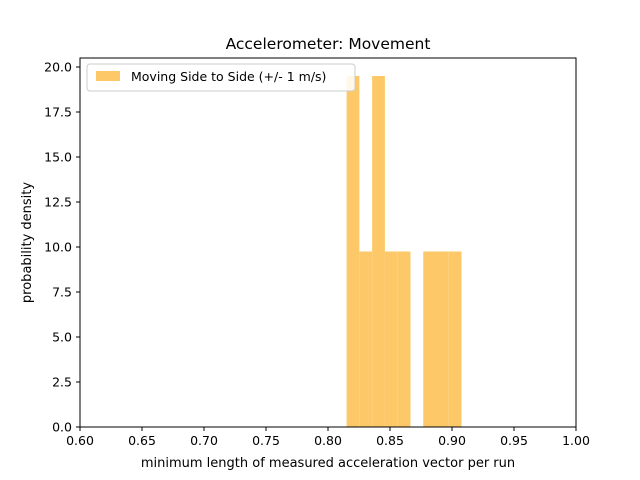  Describe the element at coordinates (108, 76) in the screenshot. I see `legend-swatch` at that location.